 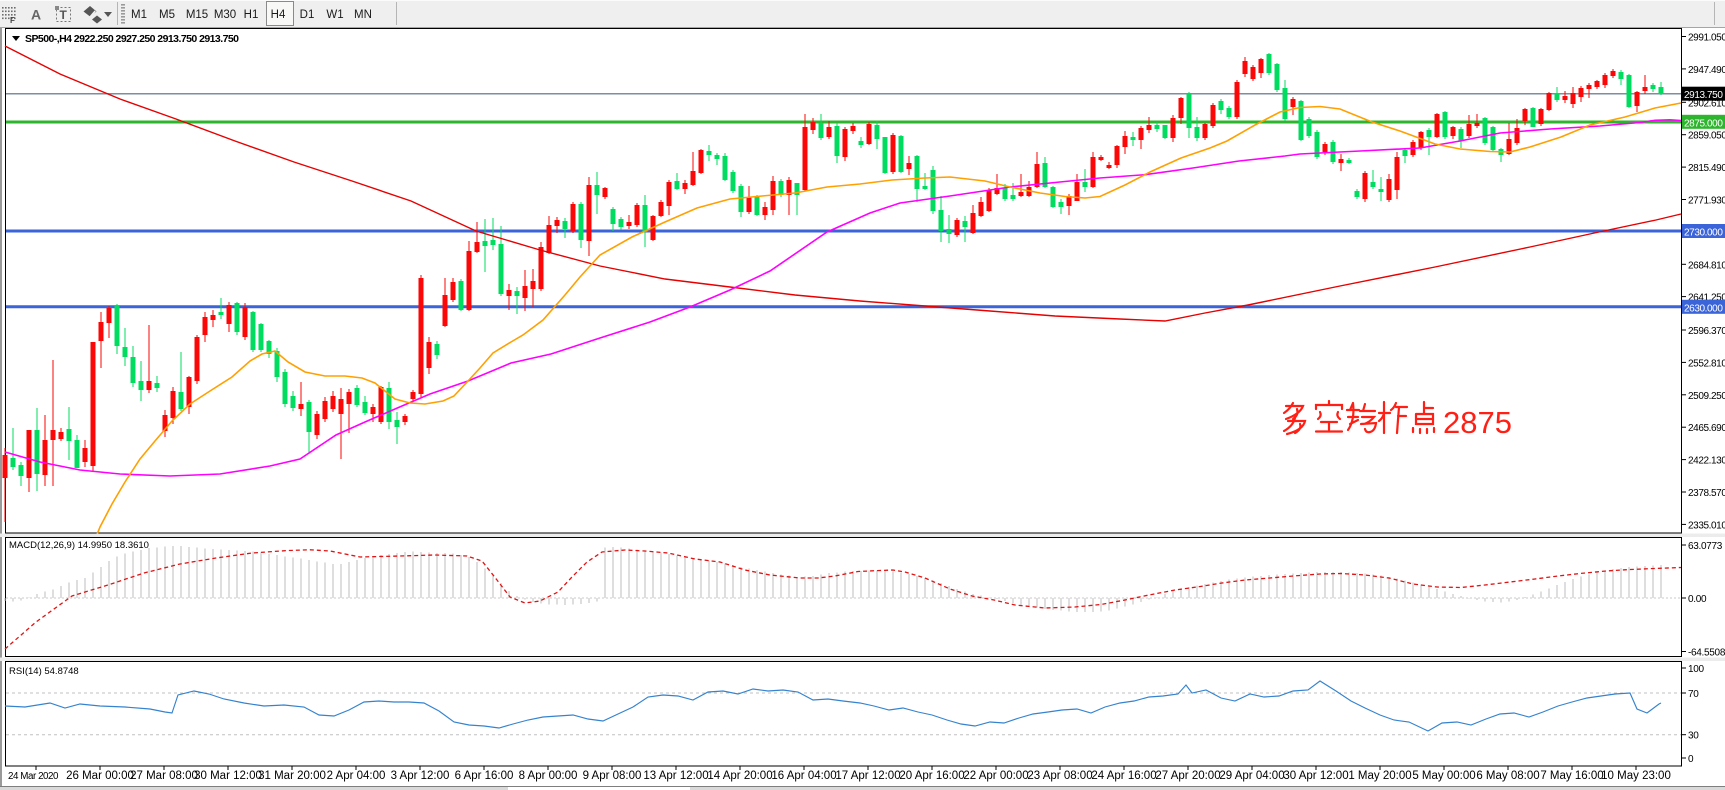 I want to click on svg-text: RSI(14) 54.8748, so click(x=44, y=671).